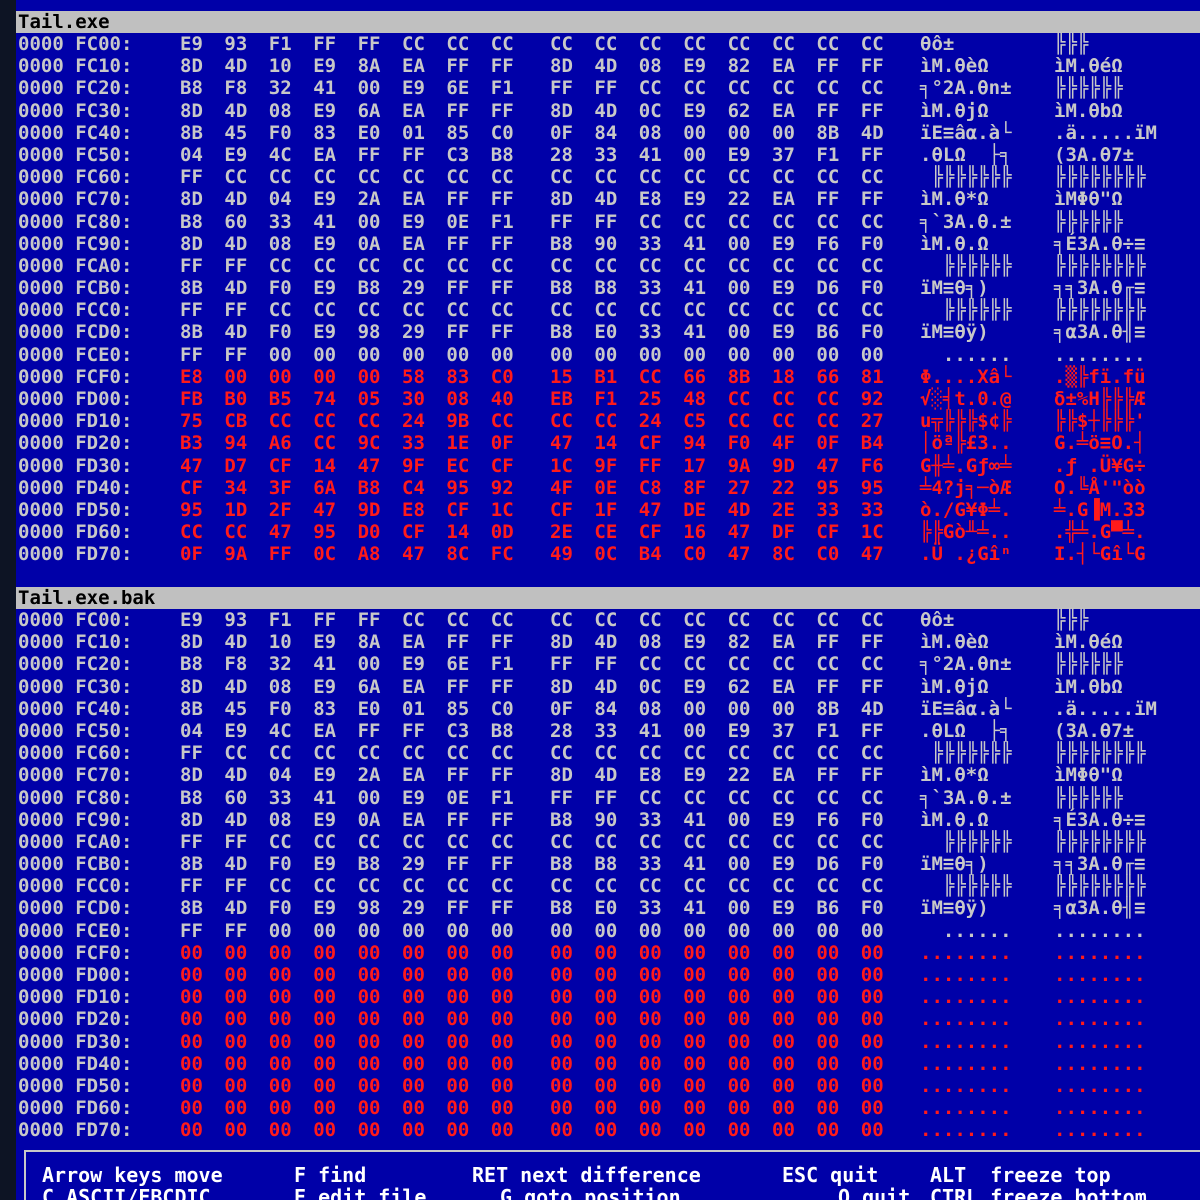  I want to click on help-find: F find, so click(330, 1175).